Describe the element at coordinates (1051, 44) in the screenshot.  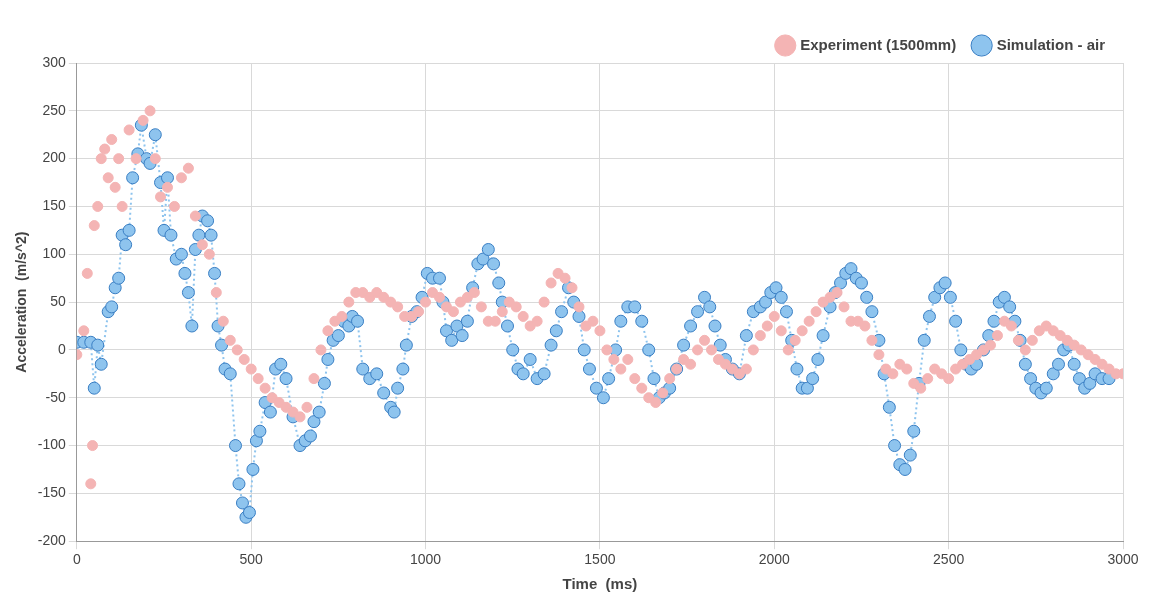
I see `legend-label: Simulation - air` at that location.